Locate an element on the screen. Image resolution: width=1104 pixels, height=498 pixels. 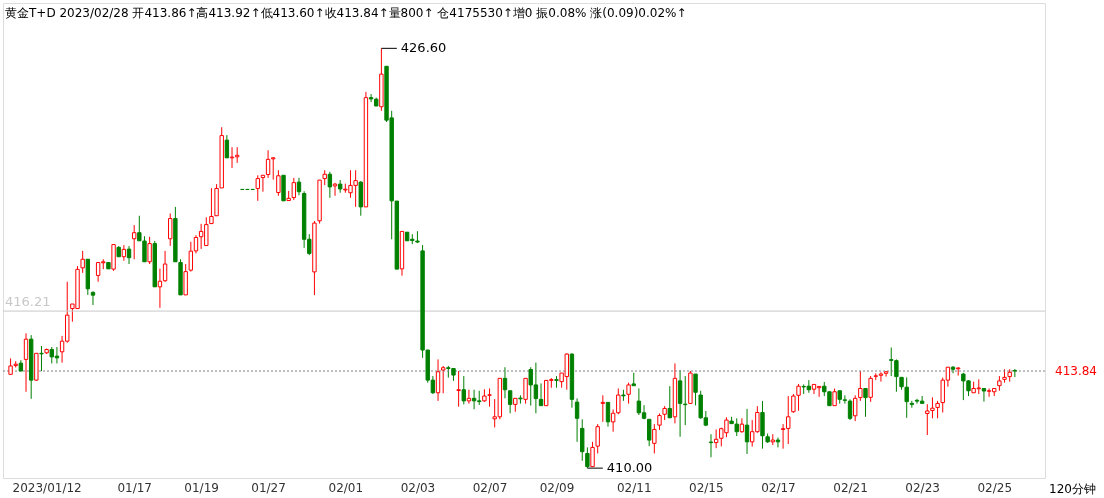
x-tick-label: 02/01 is located at coordinates (346, 487).